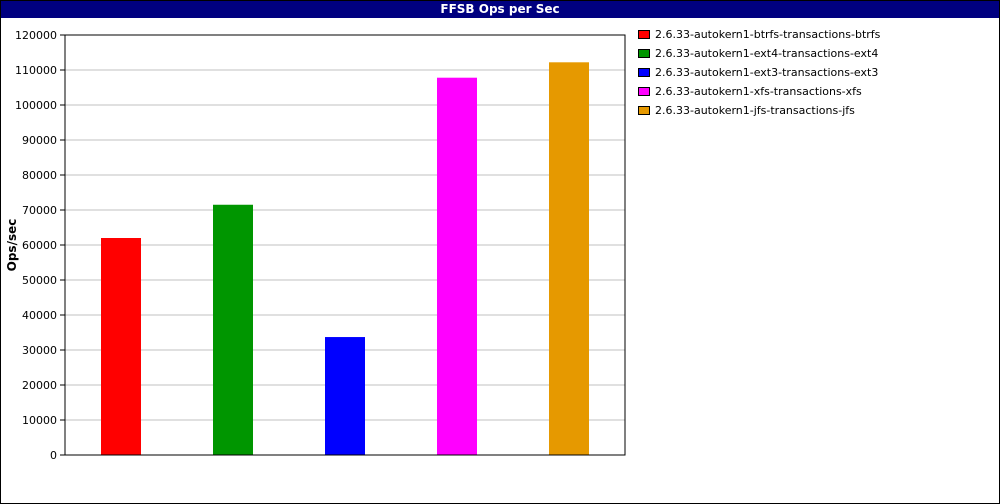 The width and height of the screenshot is (1000, 504). Describe the element at coordinates (39, 280) in the screenshot. I see `y-tick-label: 50000` at that location.